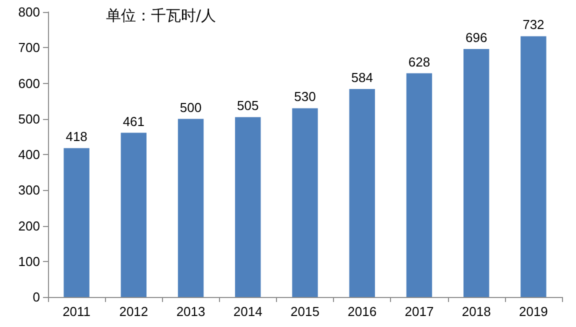  I want to click on data-label: 500, so click(191, 107).